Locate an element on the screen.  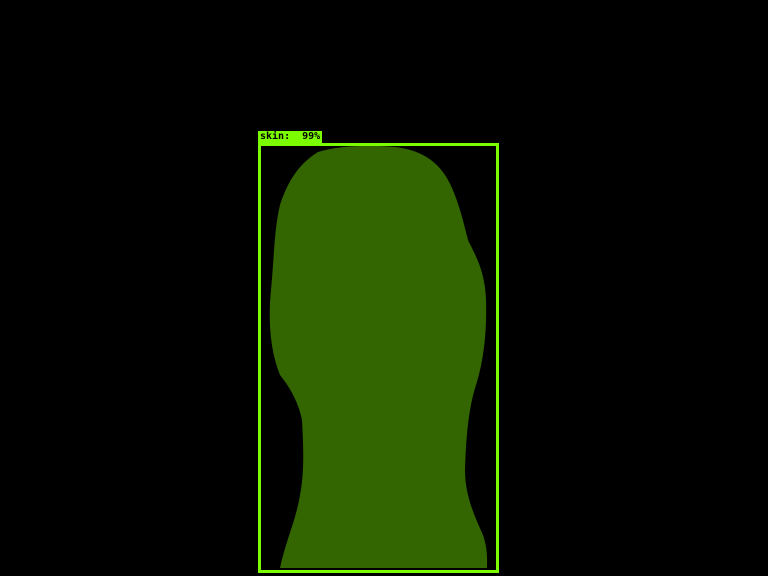
detection-label: skin: 99% is located at coordinates (290, 137).